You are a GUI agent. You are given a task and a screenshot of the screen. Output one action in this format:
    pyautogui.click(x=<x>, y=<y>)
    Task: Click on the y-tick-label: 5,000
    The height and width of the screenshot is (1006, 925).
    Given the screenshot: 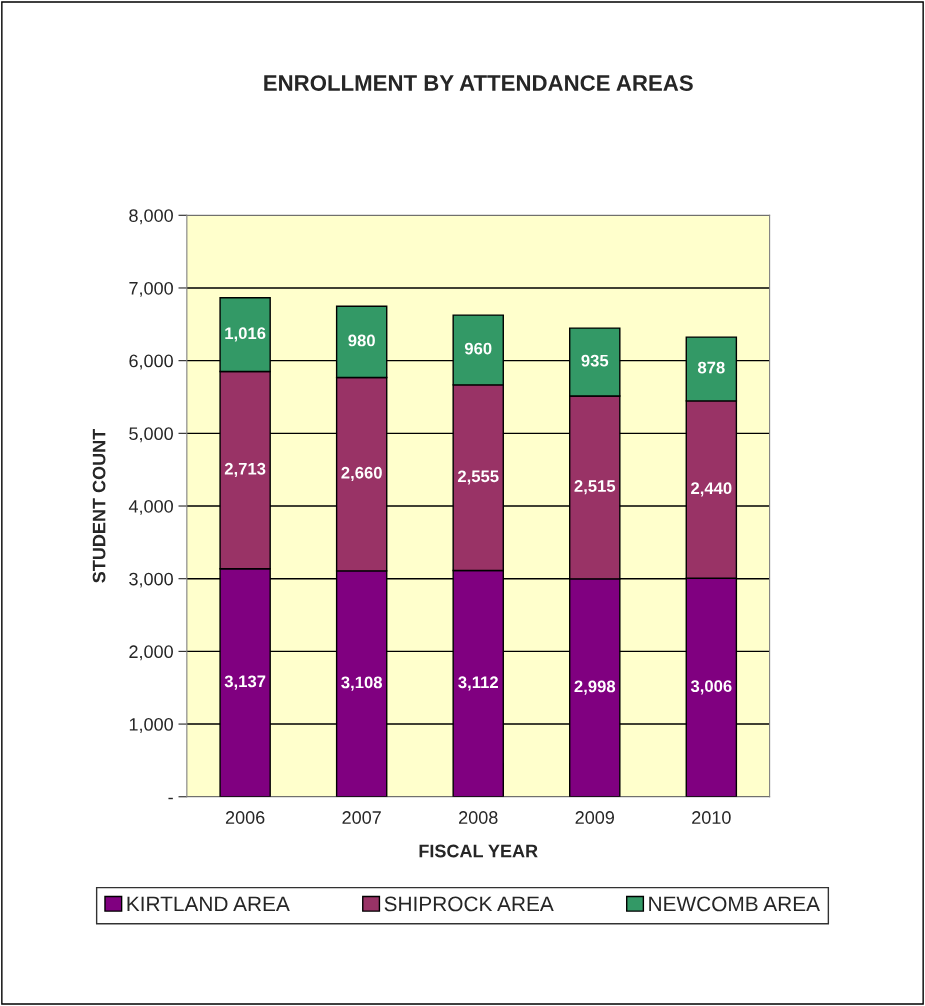 What is the action you would take?
    pyautogui.click(x=151, y=435)
    